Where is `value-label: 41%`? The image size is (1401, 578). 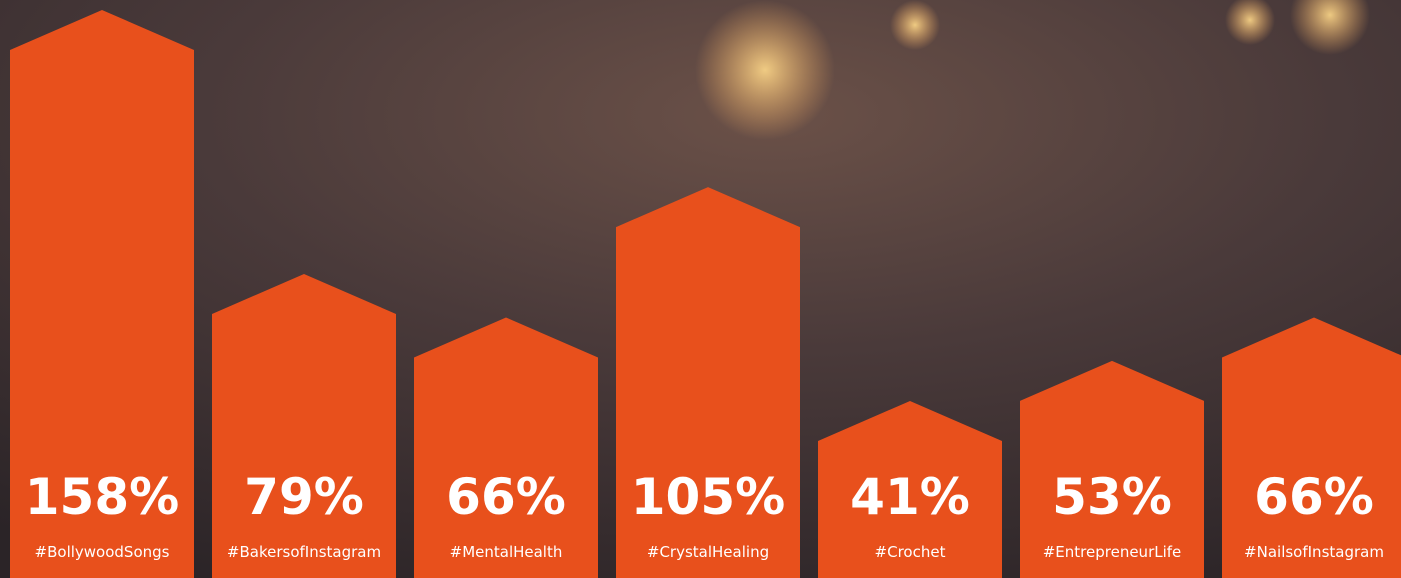
value-label: 41% is located at coordinates (910, 497).